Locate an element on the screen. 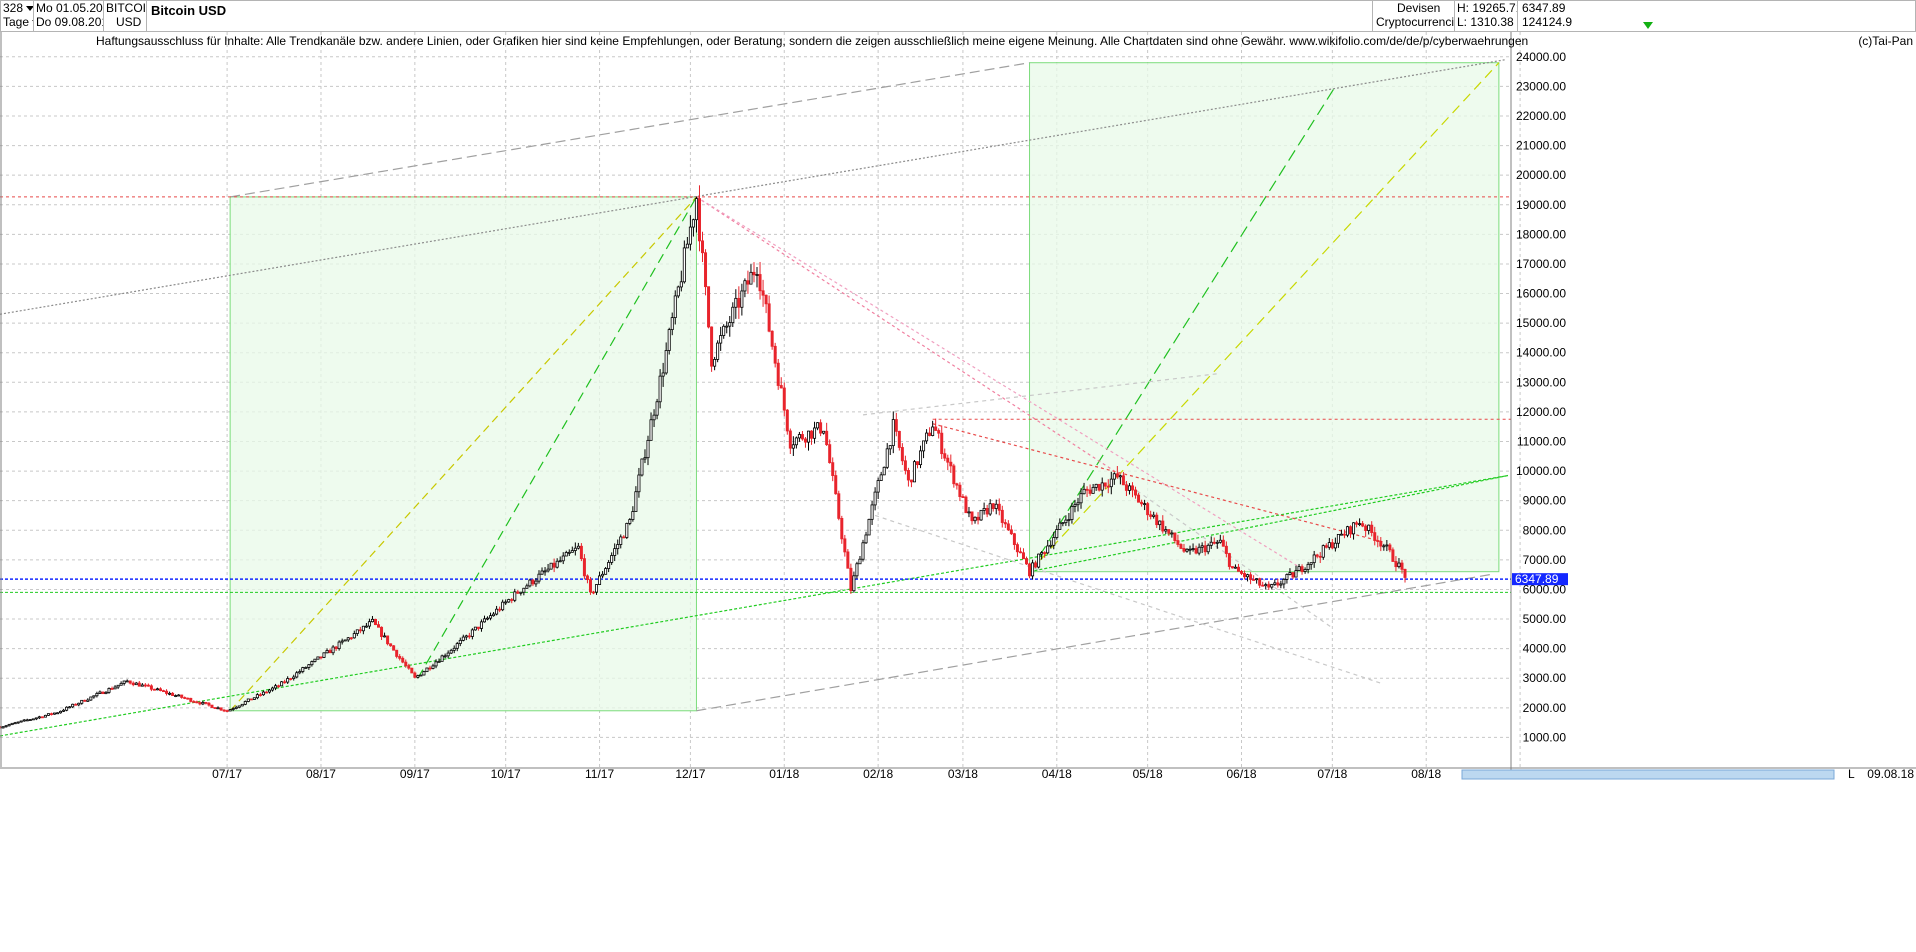 This screenshot has width=1916, height=952. x-tick-label: 06/18 is located at coordinates (1241, 774).